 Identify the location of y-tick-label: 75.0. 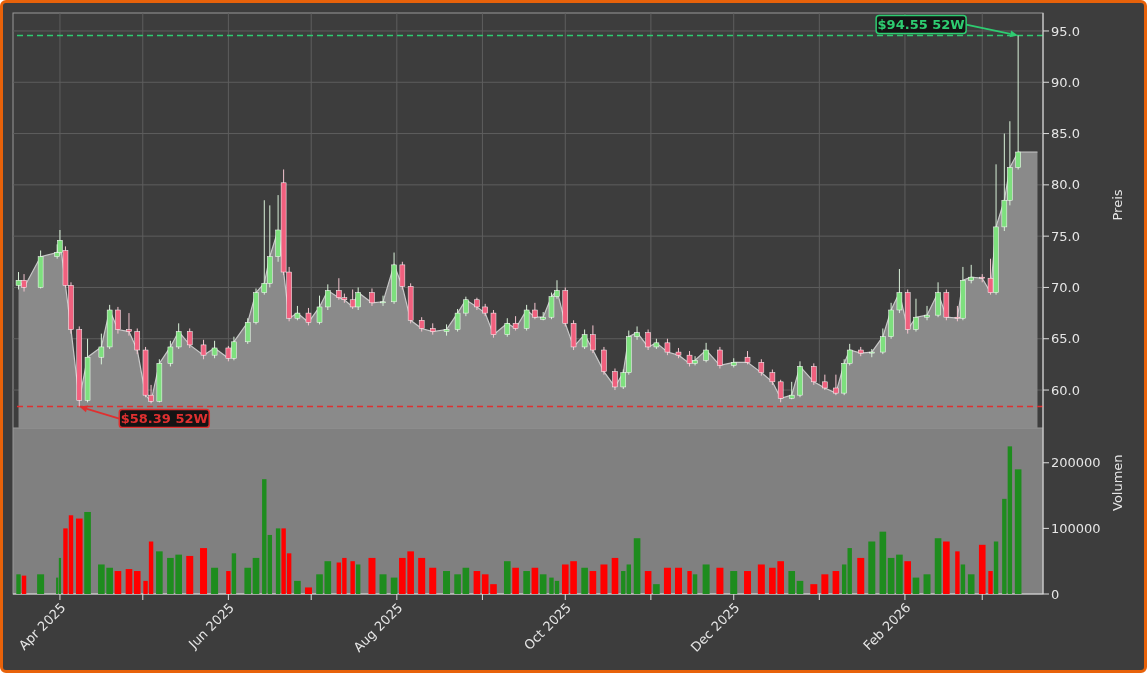
(1065, 236).